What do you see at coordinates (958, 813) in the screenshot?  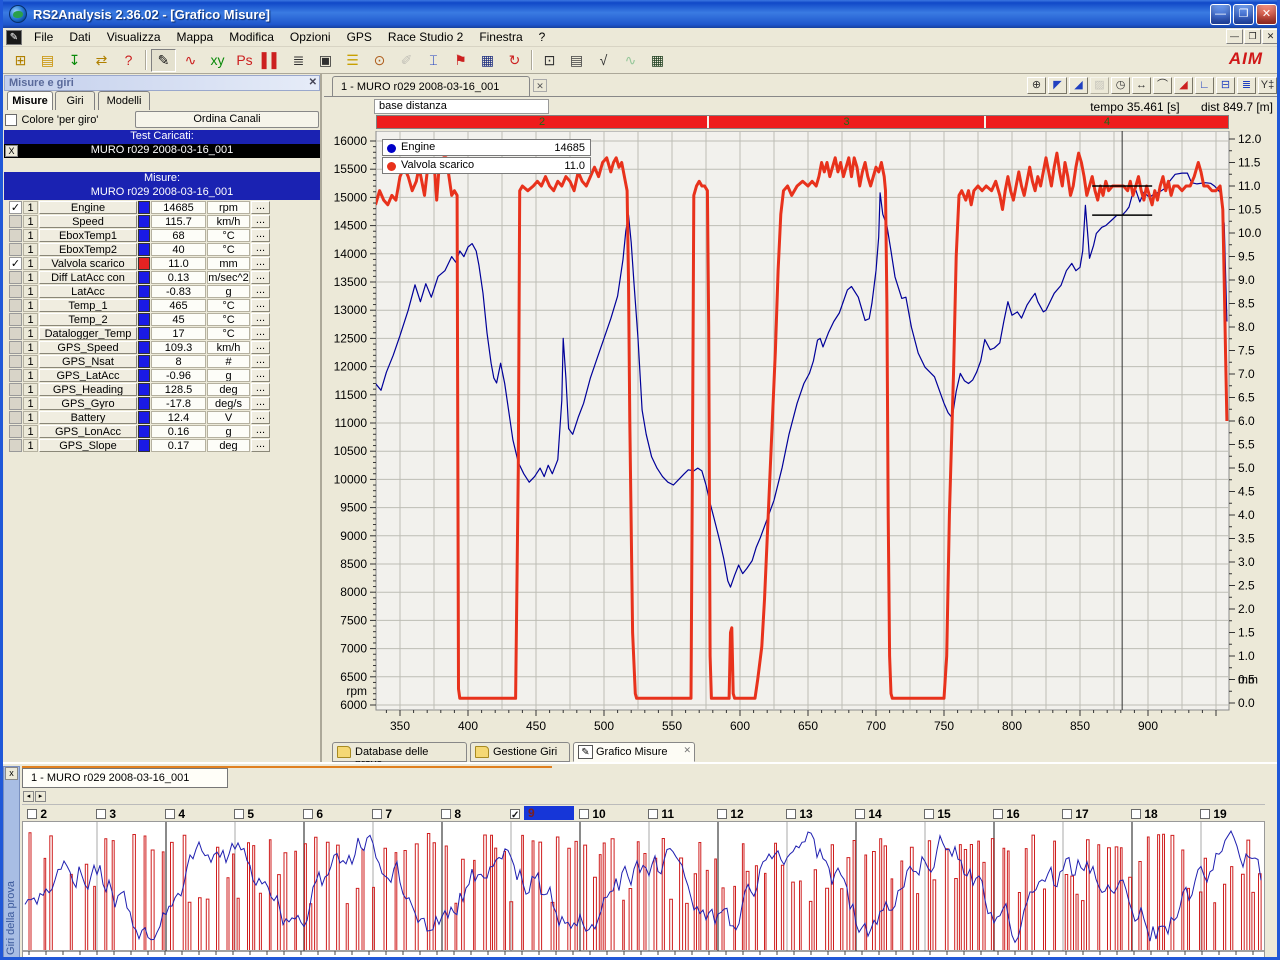 I see `lap-checkbox-15: 15` at bounding box center [958, 813].